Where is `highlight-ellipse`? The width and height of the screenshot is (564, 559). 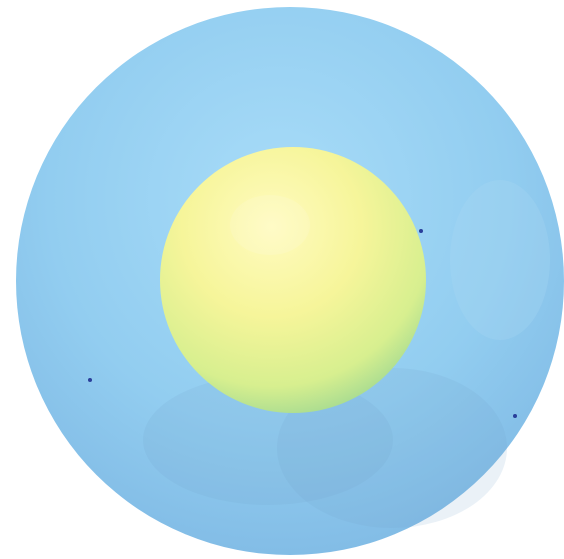
highlight-ellipse is located at coordinates (500, 260).